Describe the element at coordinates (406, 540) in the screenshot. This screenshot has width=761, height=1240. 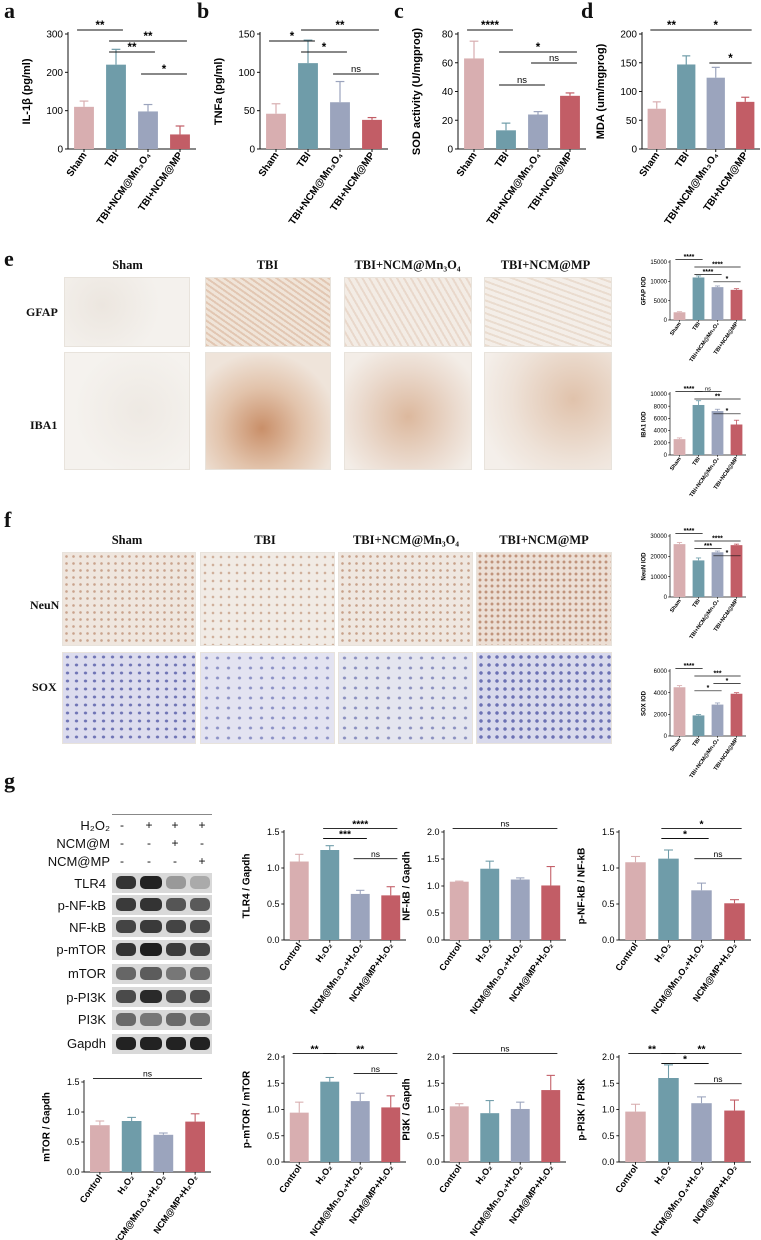
I see `f-col-header: TBI+NCM@Mn₃O₄` at that location.